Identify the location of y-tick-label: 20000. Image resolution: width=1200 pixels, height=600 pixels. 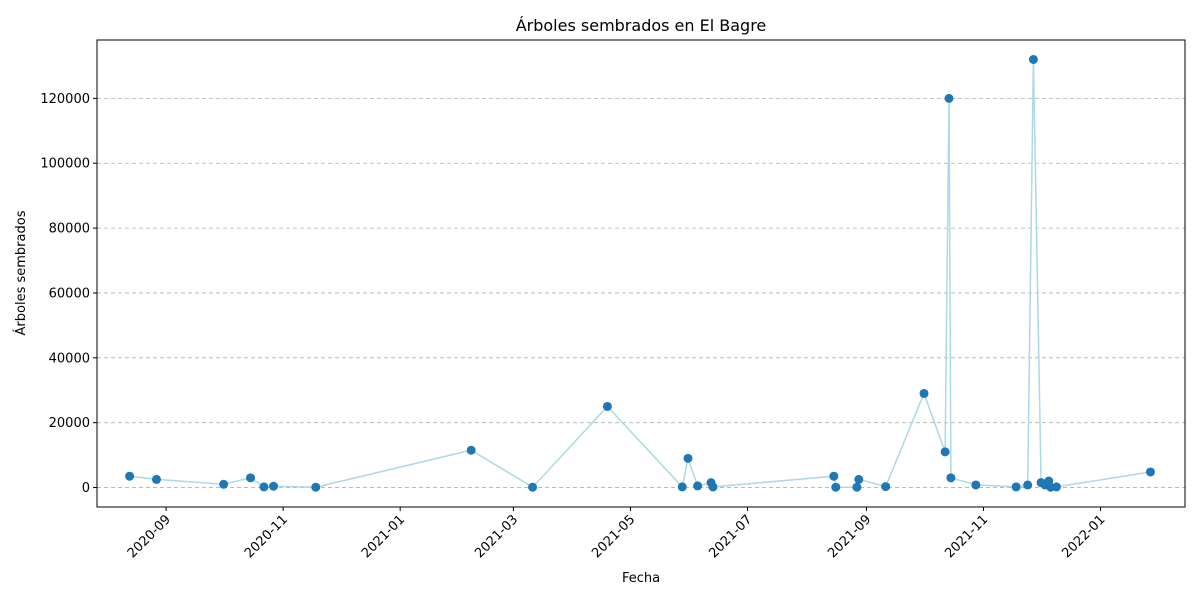
(69, 423).